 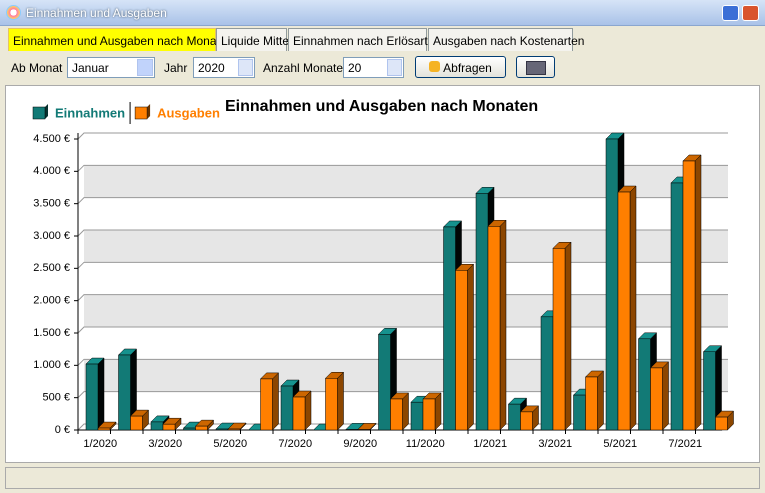 I want to click on tab: Einnahmen nach Erlösarten, so click(x=364, y=39).